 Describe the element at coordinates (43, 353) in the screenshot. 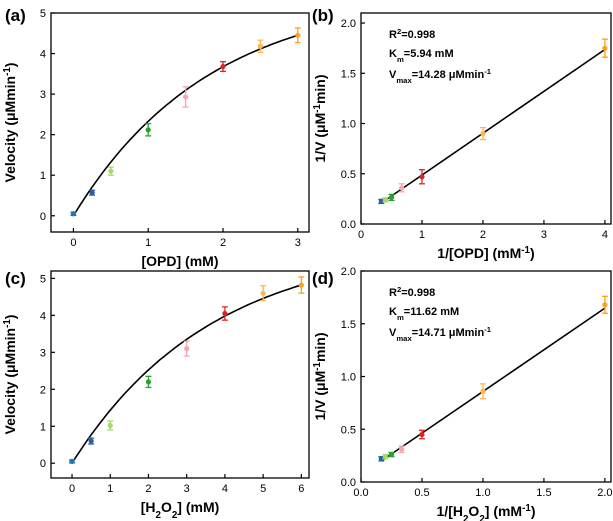

I see `y-tick-label: 3` at that location.